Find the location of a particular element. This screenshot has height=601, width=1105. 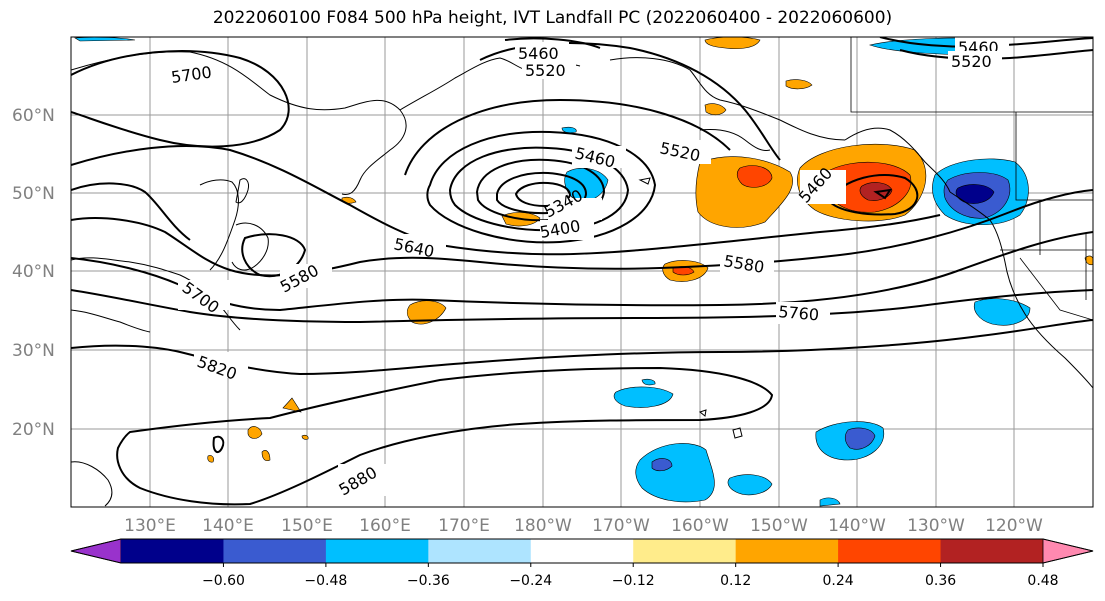

lon-label: 130°E is located at coordinates (150, 526).